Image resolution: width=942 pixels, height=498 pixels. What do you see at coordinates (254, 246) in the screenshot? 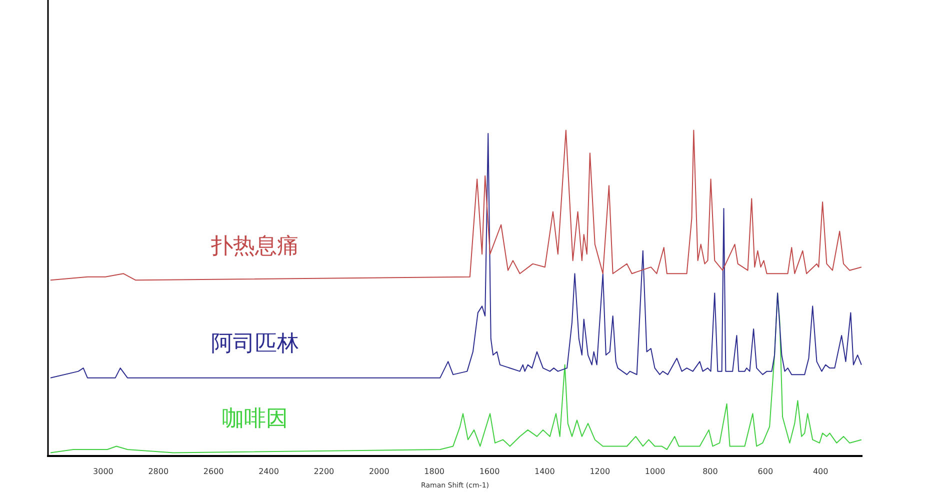
I see `series-label: 扑热息痛` at bounding box center [254, 246].